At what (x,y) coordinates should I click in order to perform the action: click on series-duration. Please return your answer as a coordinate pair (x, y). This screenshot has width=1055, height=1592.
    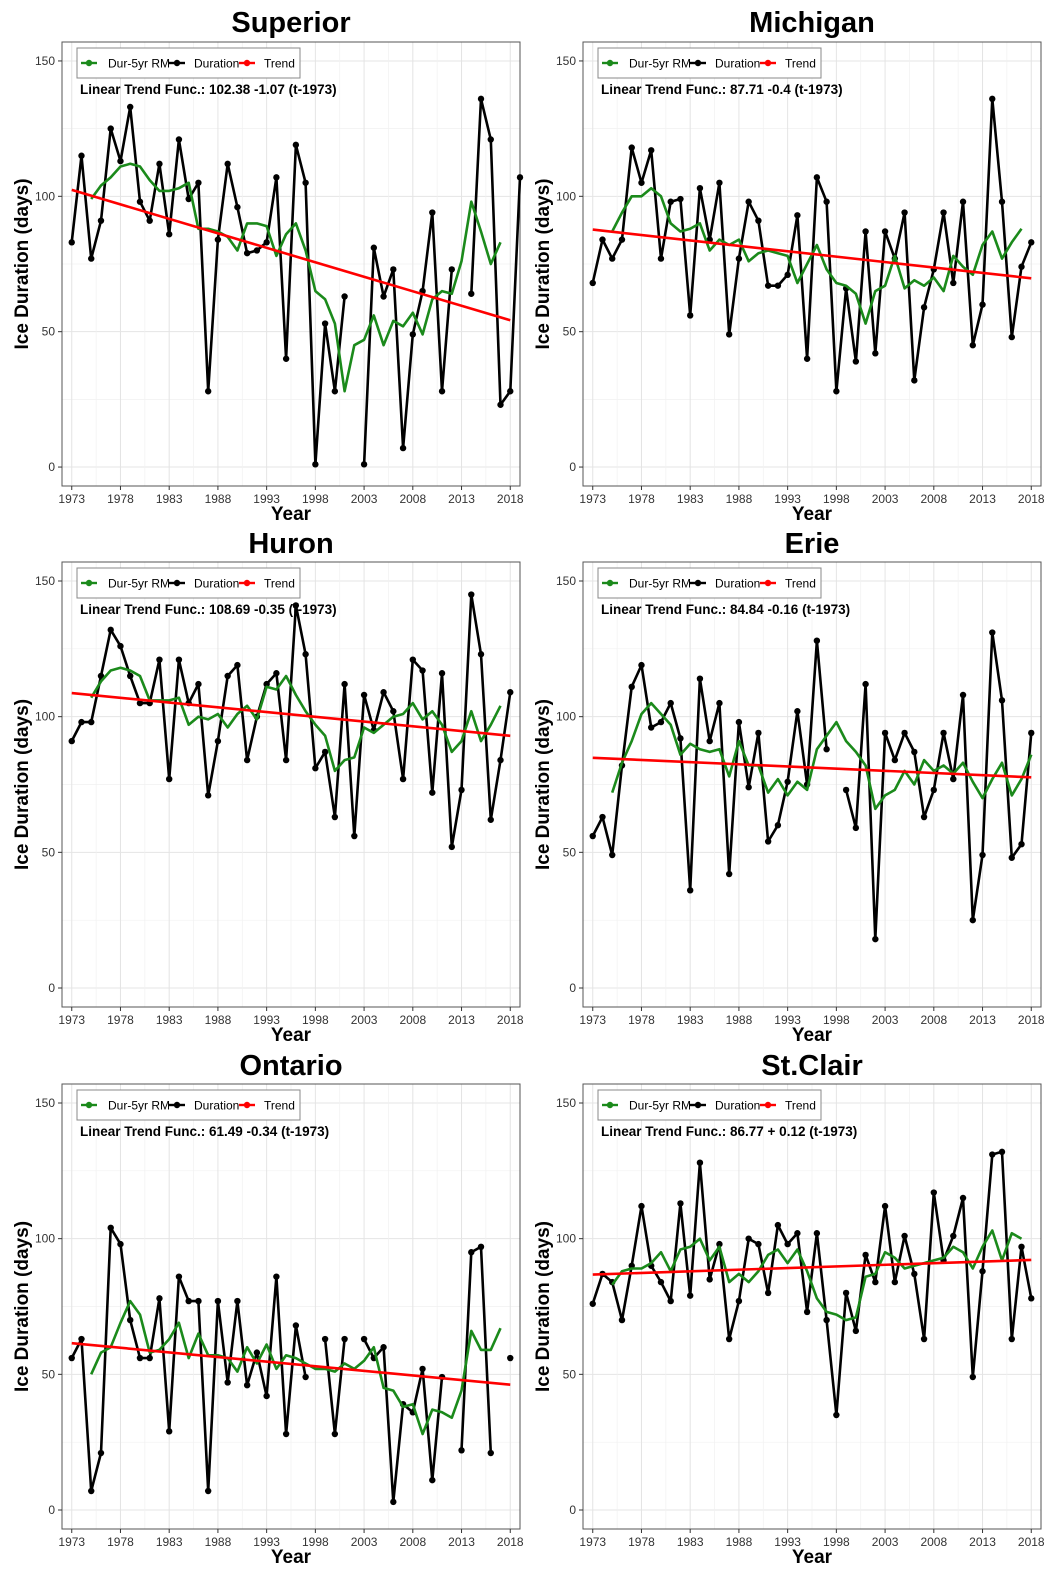
    Looking at the image, I should click on (812, 1283).